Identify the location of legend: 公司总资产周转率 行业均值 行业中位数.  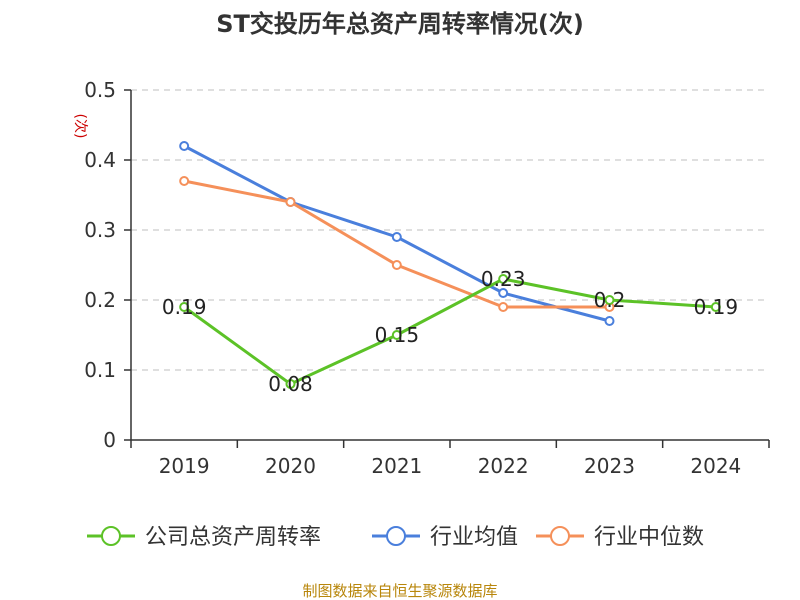
(395, 537).